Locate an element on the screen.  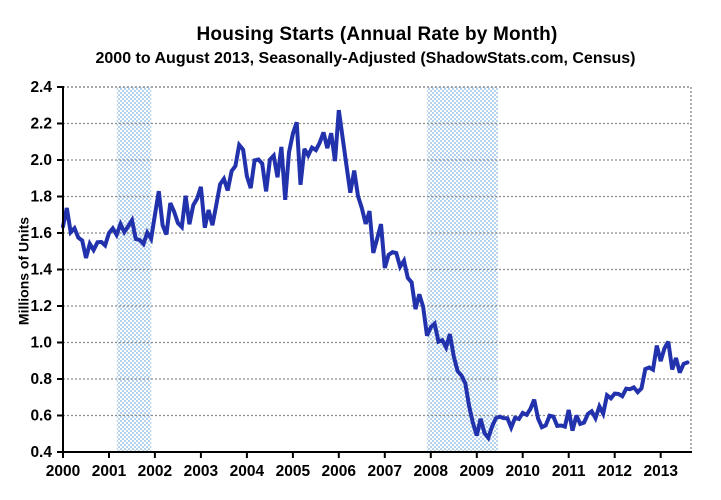
x-tick-label: 2005 is located at coordinates (293, 471).